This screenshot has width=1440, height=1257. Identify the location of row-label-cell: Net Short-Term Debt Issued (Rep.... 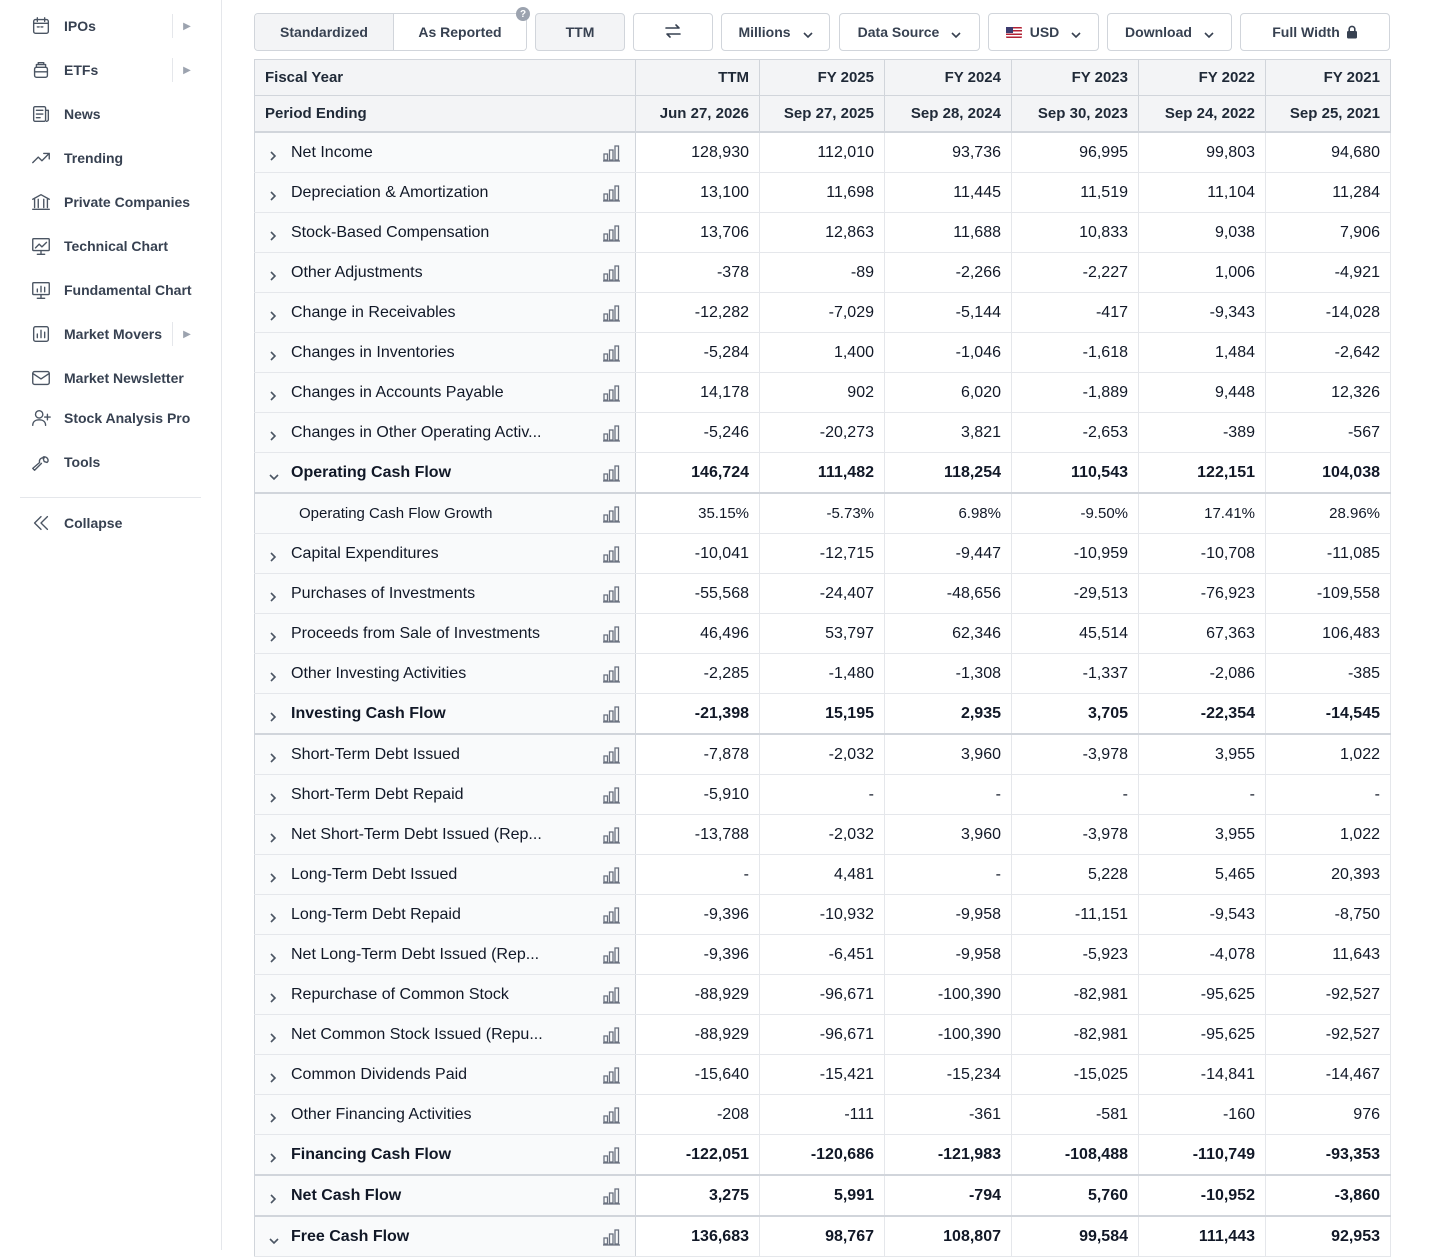
(445, 834).